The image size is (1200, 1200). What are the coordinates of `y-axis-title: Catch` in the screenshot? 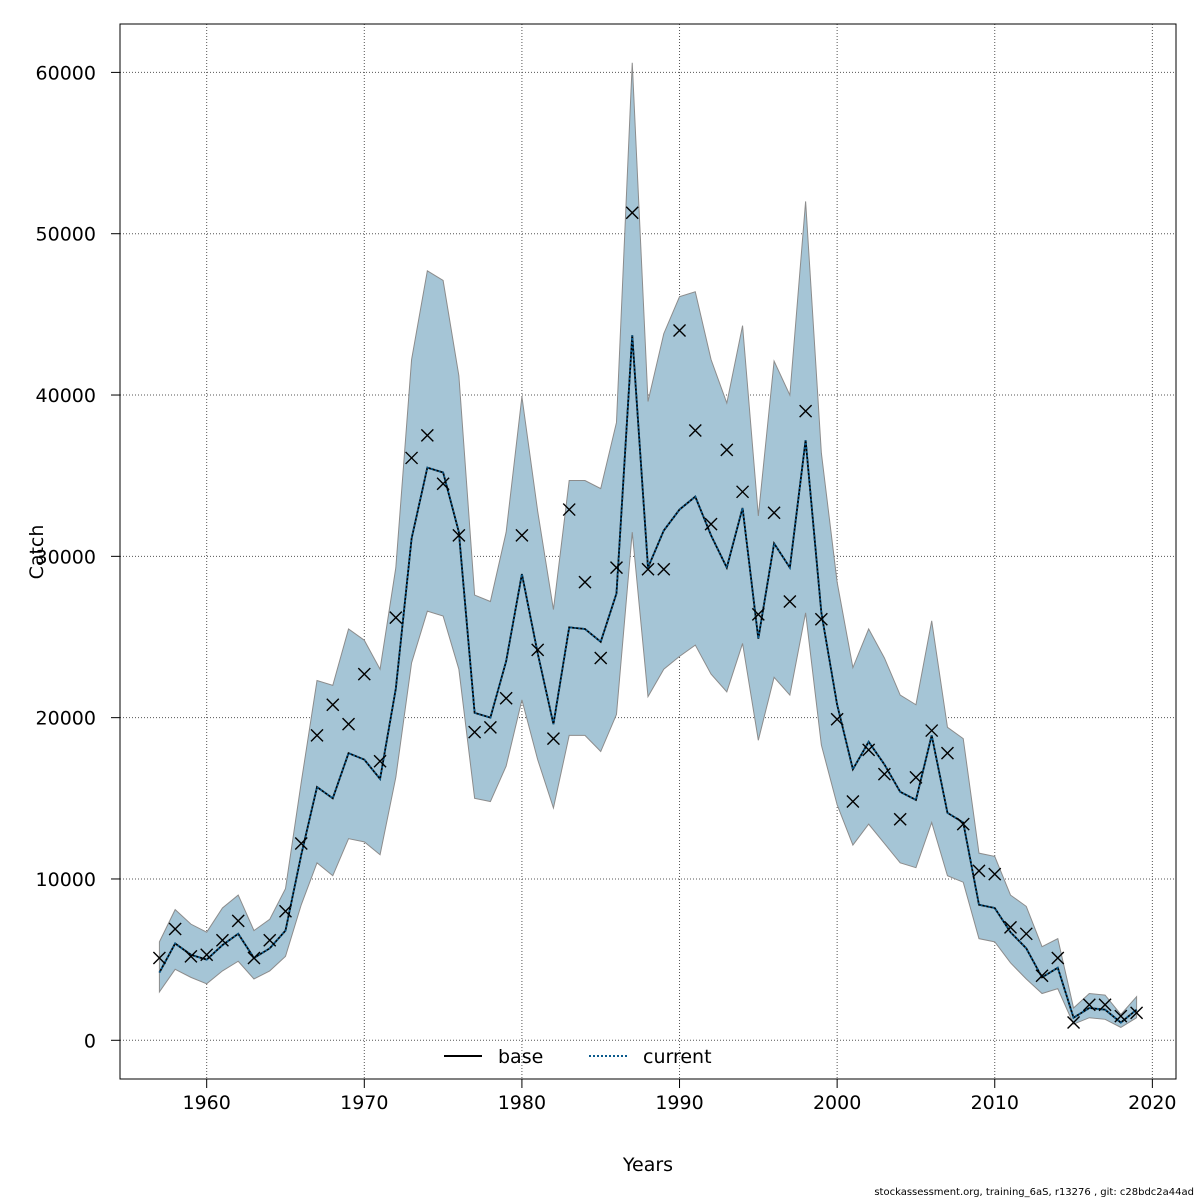 It's located at (37, 552).